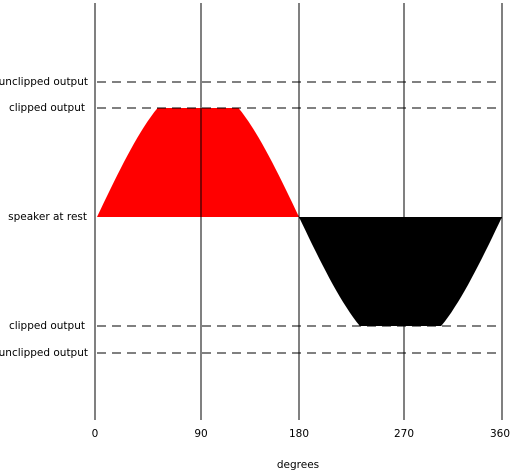 The width and height of the screenshot is (510, 473). What do you see at coordinates (47, 217) in the screenshot?
I see `level-label: speaker at rest` at bounding box center [47, 217].